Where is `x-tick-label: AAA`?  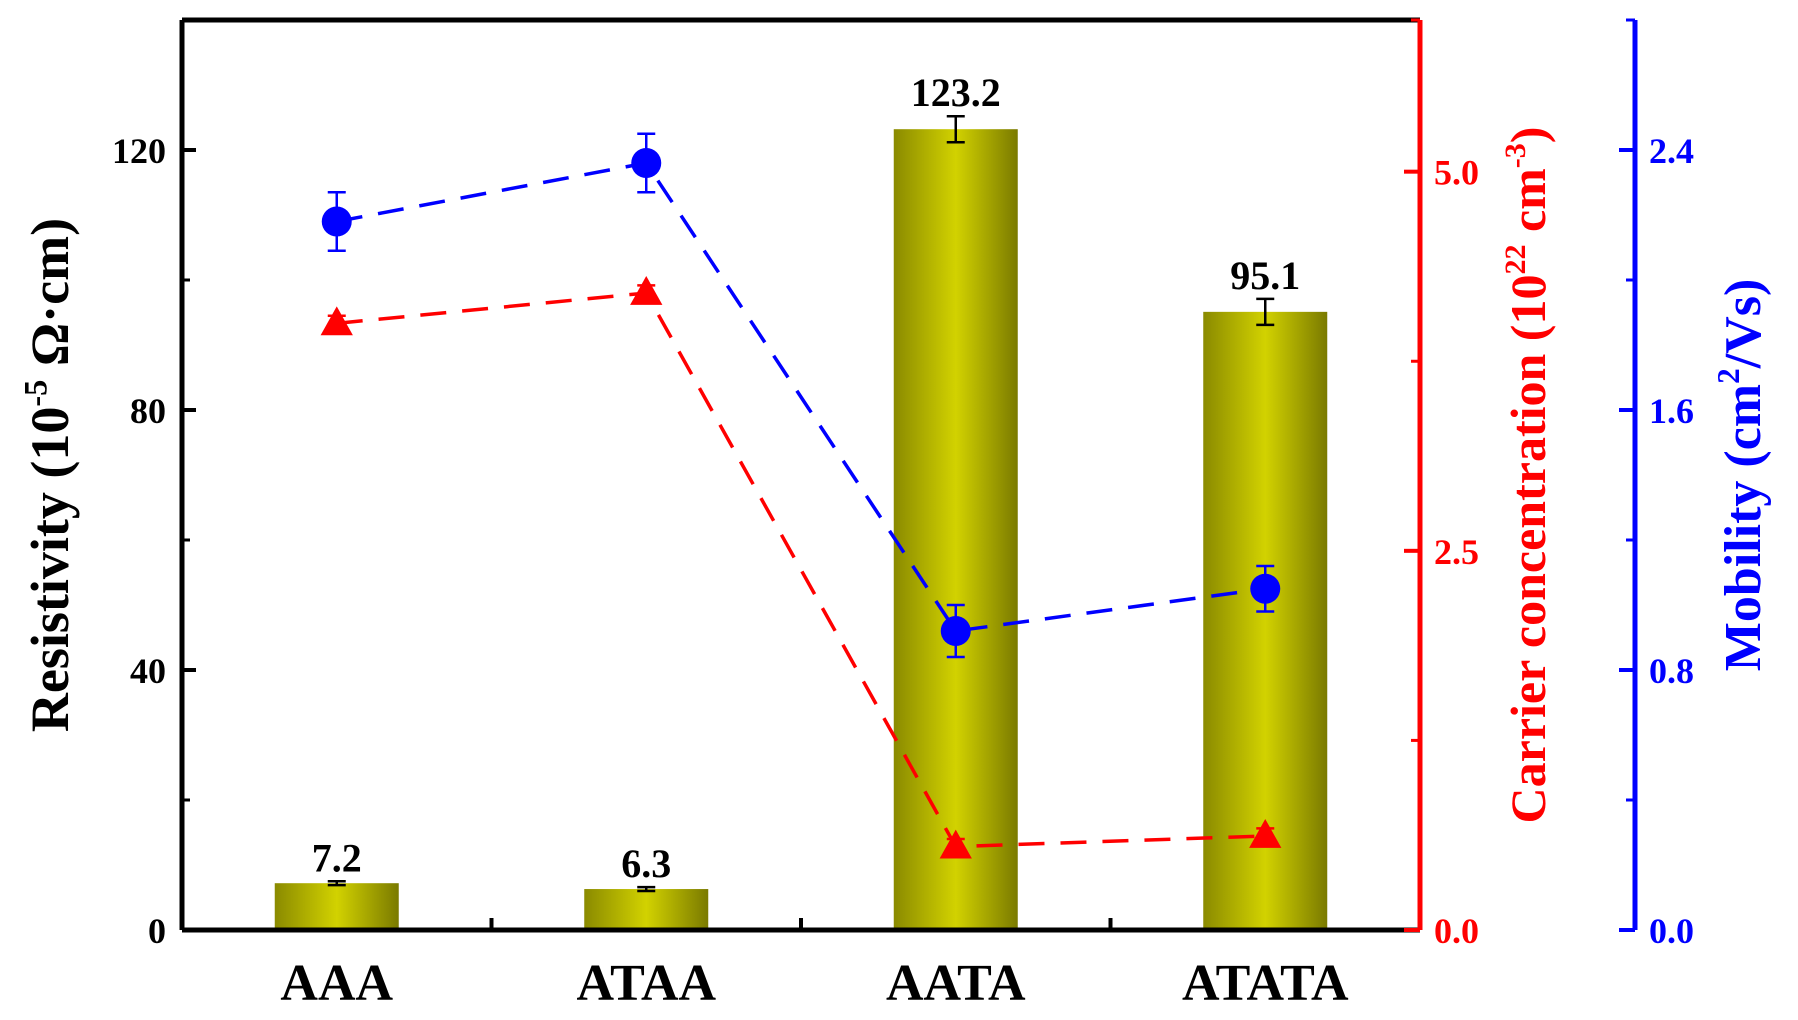
x-tick-label: AAA is located at coordinates (336, 983).